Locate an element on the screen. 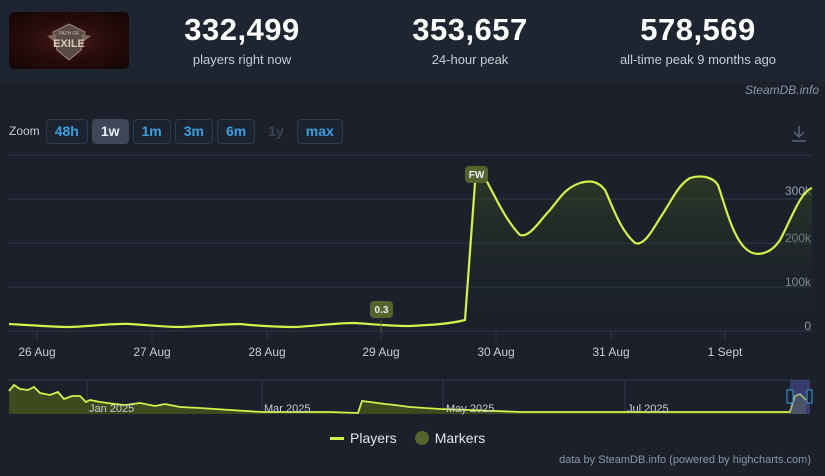  marker-fw-label: FW is located at coordinates (477, 175).